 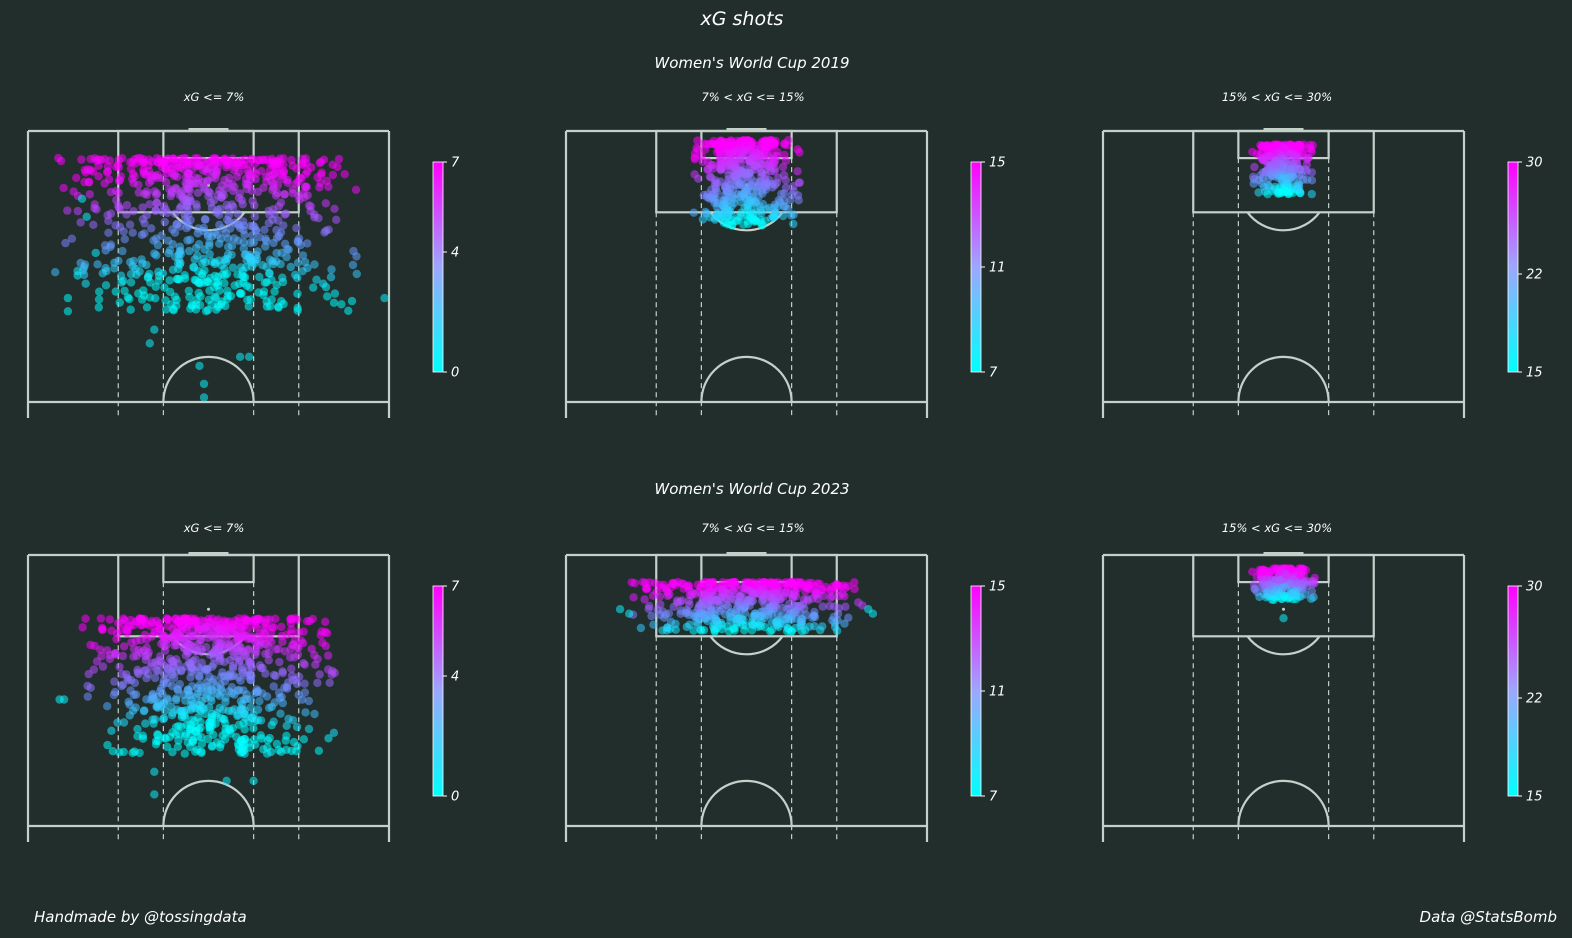 I want to click on footer-source: Data @StatsBomb, so click(x=1488, y=917).